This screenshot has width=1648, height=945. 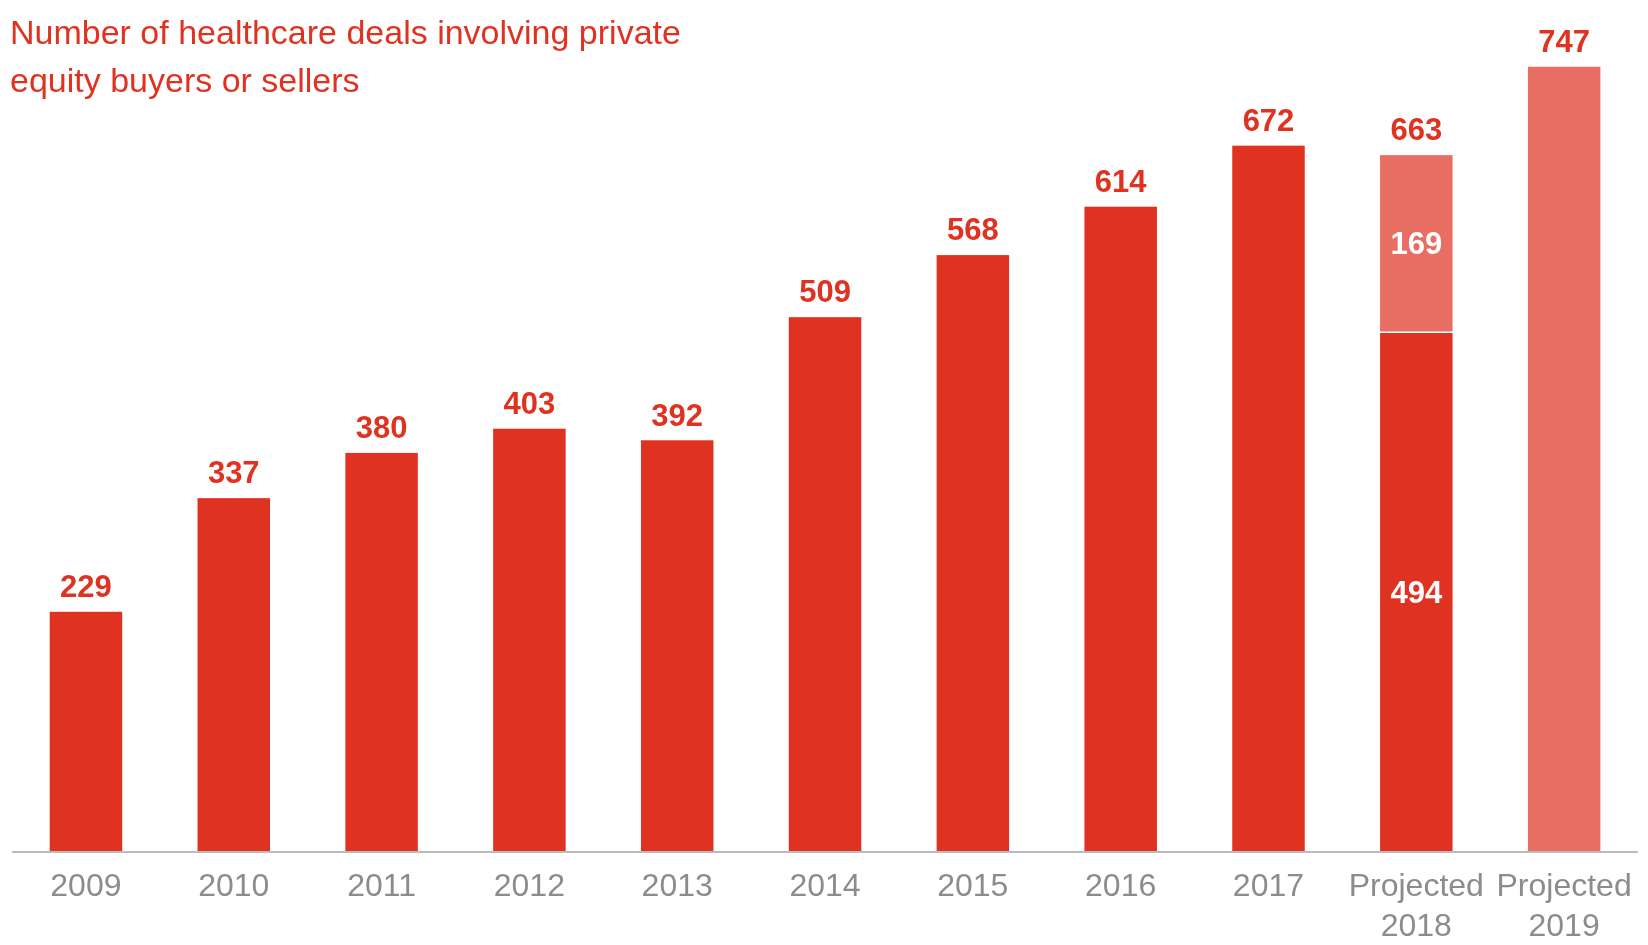 I want to click on x-tick-label: 2015, so click(x=973, y=885).